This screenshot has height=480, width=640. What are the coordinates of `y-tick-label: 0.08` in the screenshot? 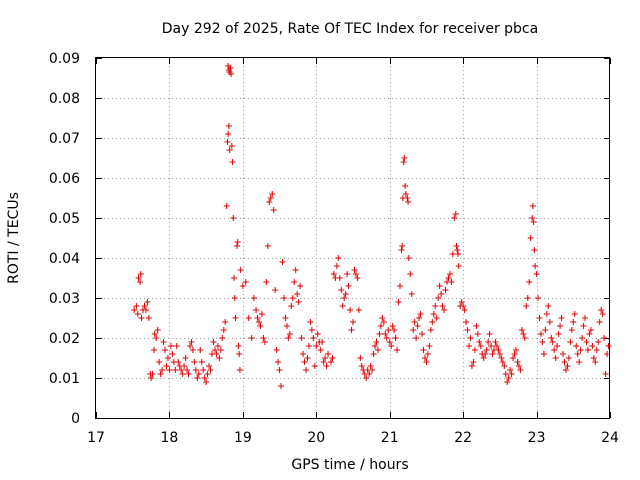 It's located at (64, 99).